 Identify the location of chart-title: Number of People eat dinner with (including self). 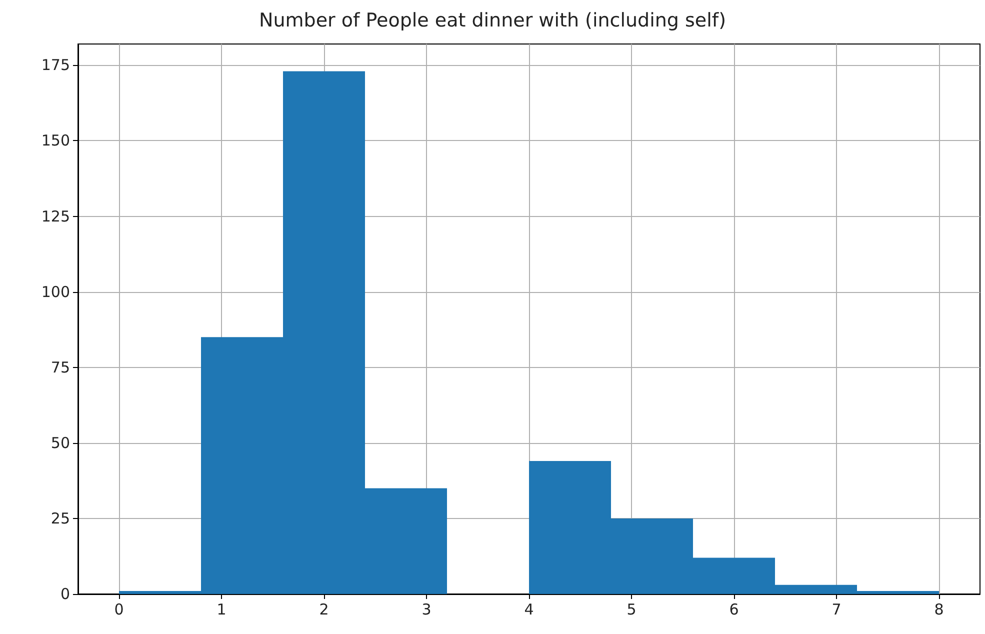
(492, 21).